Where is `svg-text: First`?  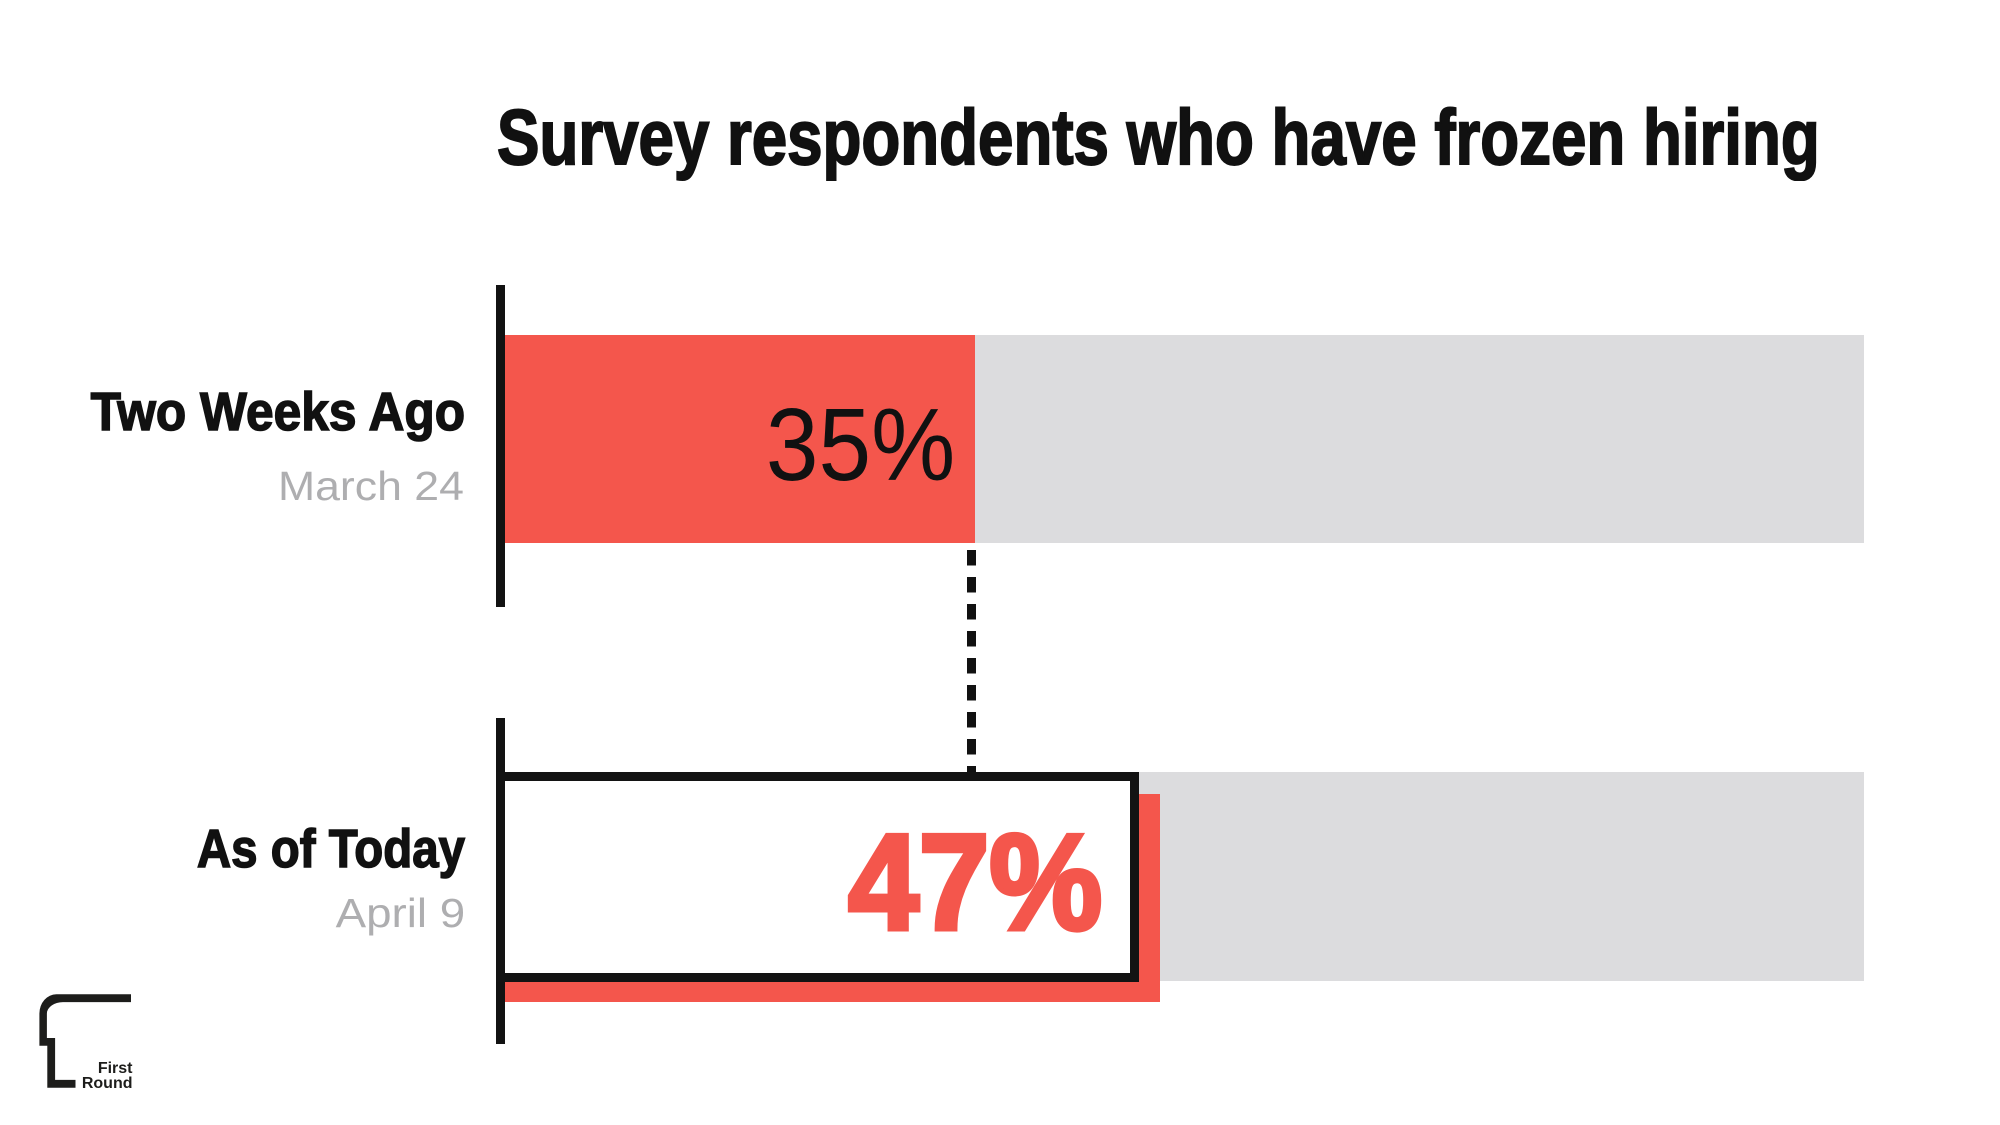 svg-text: First is located at coordinates (115, 1068).